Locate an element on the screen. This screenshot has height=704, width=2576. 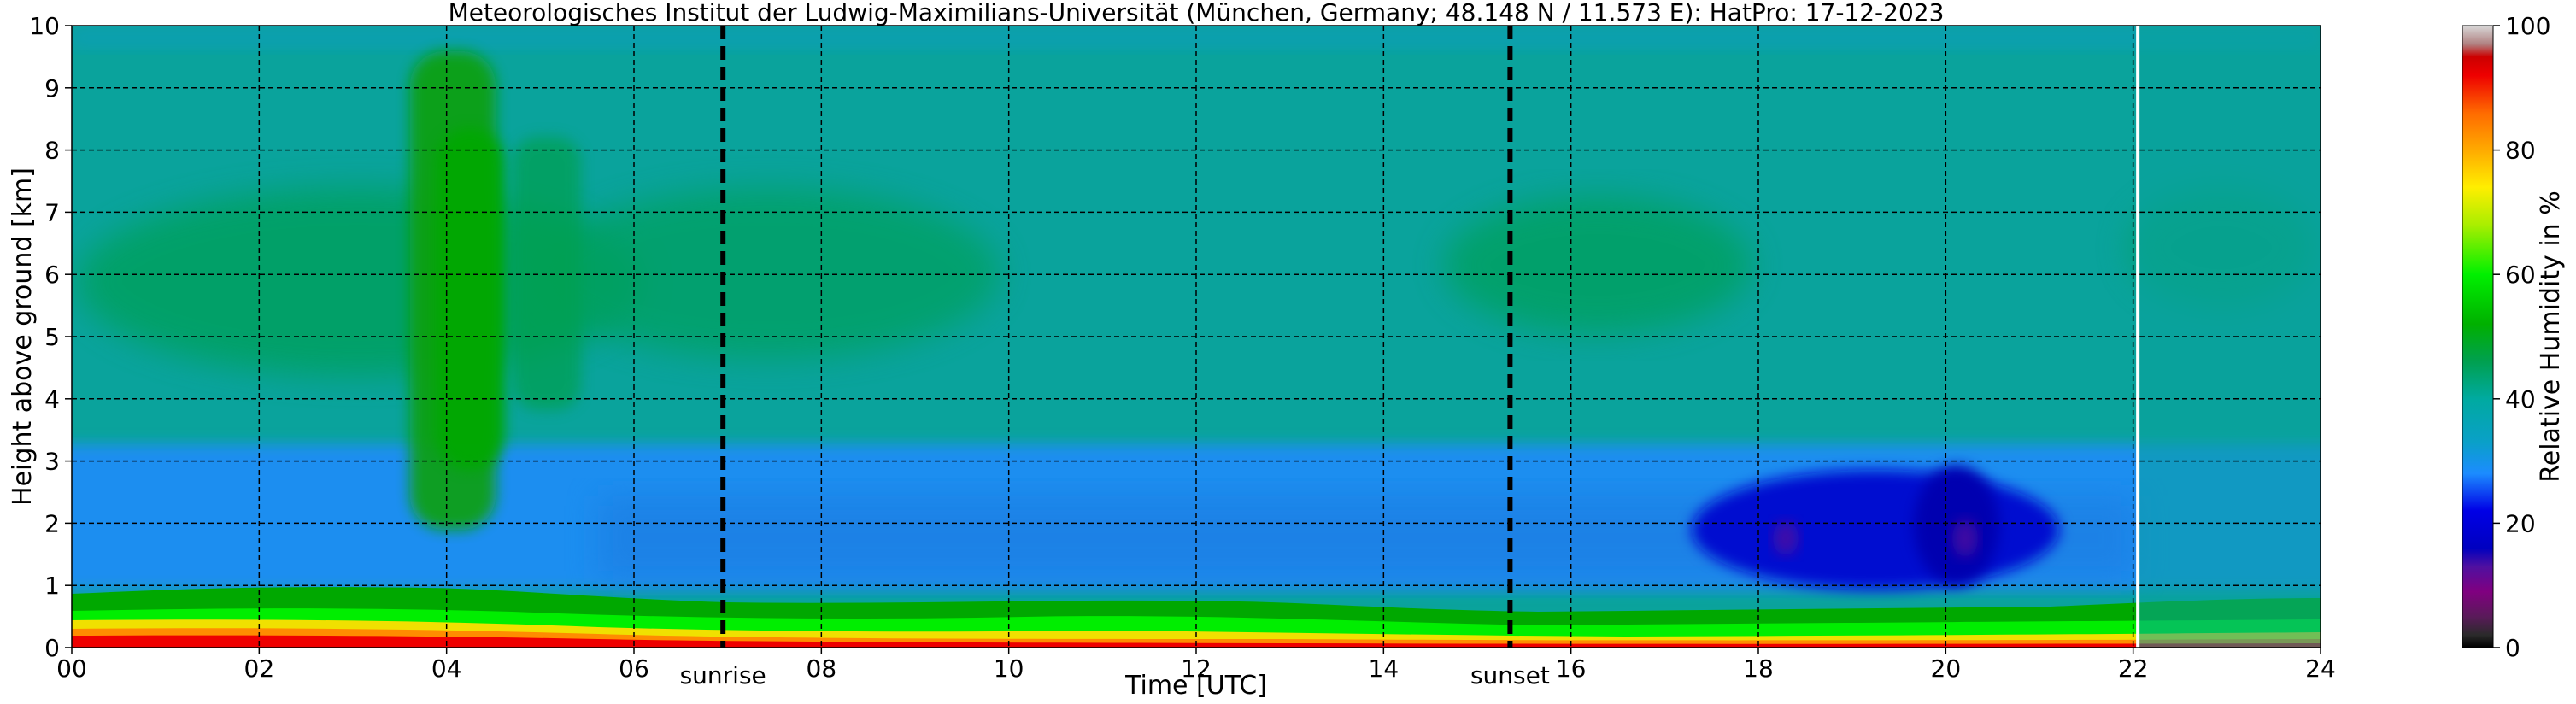
x-tick-label: 18 is located at coordinates (1758, 668).